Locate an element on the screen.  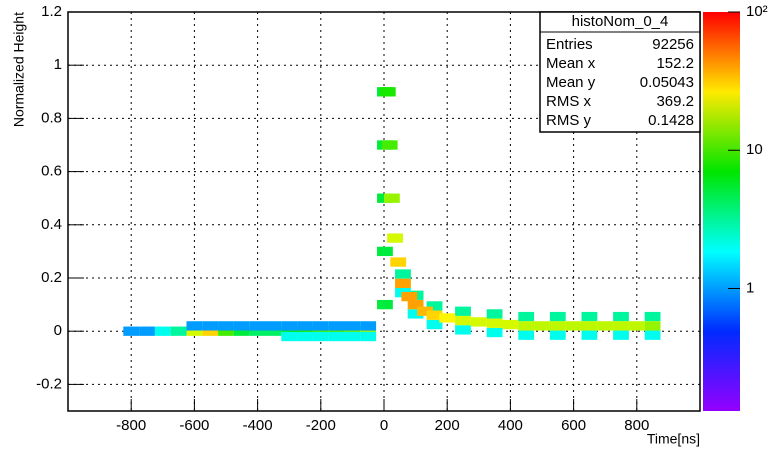
stats-label: Mean x is located at coordinates (571, 63).